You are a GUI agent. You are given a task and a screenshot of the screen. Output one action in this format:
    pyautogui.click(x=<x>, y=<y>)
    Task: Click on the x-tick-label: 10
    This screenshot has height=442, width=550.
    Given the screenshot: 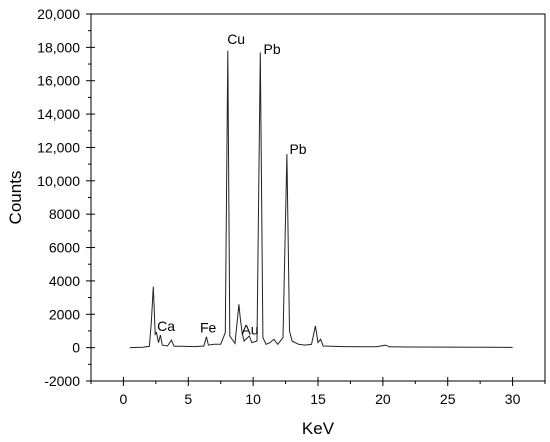 What is the action you would take?
    pyautogui.click(x=253, y=399)
    